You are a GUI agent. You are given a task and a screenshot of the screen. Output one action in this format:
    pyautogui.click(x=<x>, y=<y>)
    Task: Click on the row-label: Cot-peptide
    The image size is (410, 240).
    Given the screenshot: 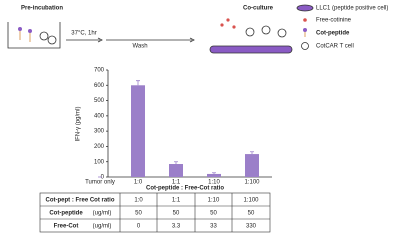 What is the action you would take?
    pyautogui.click(x=66, y=214)
    